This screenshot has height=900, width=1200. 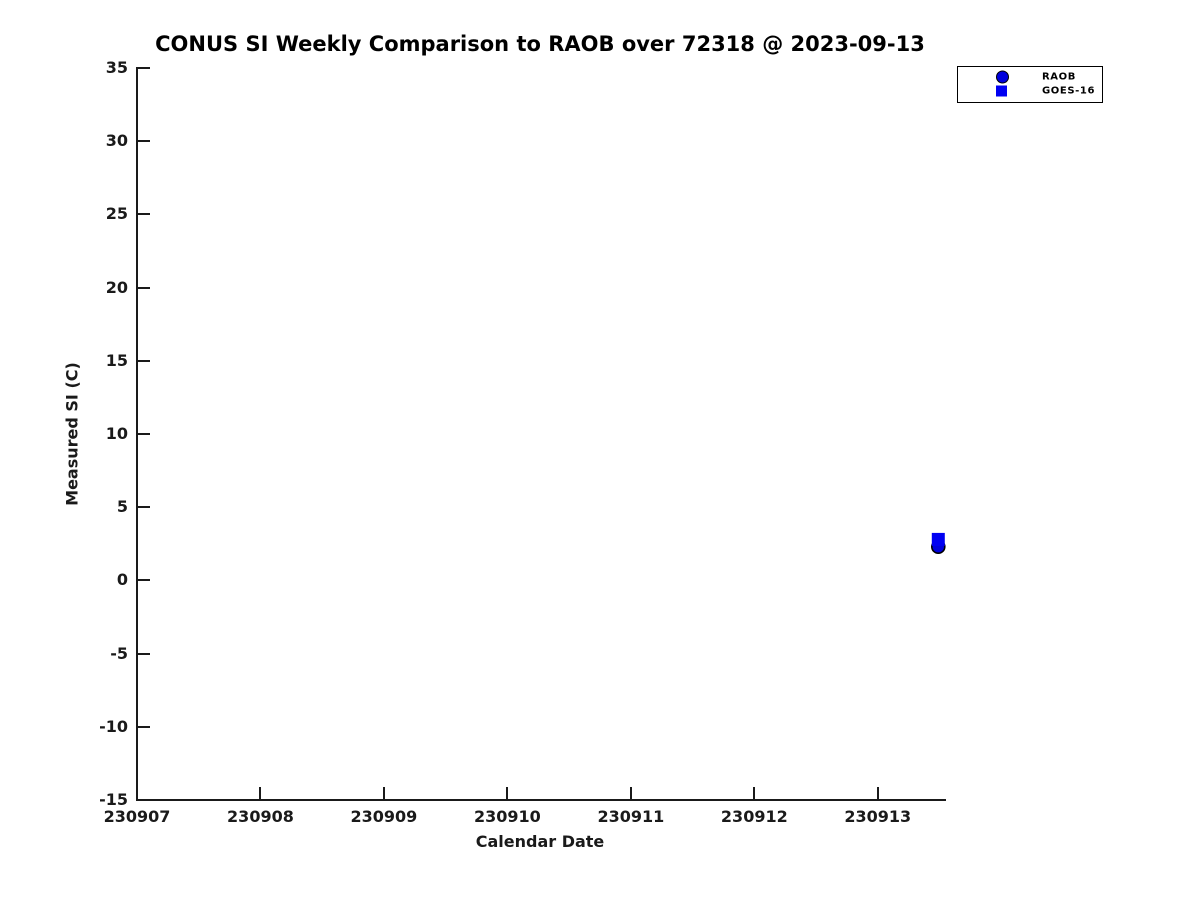 I want to click on raob-circle-icon, so click(x=1002, y=77).